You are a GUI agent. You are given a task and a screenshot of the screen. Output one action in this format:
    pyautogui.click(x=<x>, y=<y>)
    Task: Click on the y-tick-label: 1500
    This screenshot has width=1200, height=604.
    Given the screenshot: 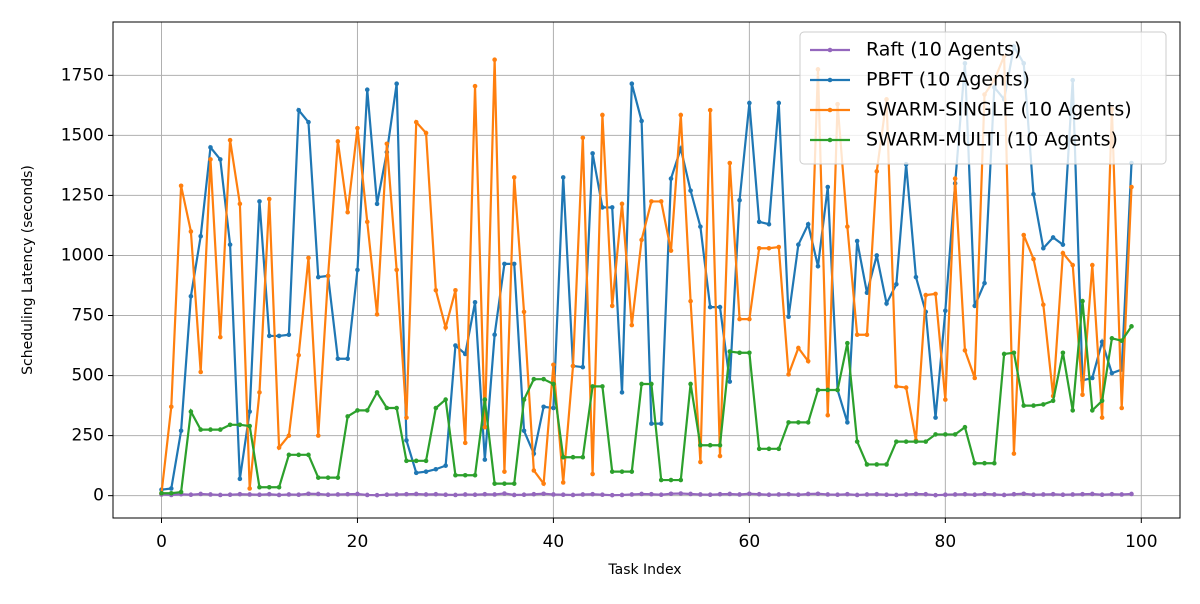 What is the action you would take?
    pyautogui.click(x=82, y=135)
    